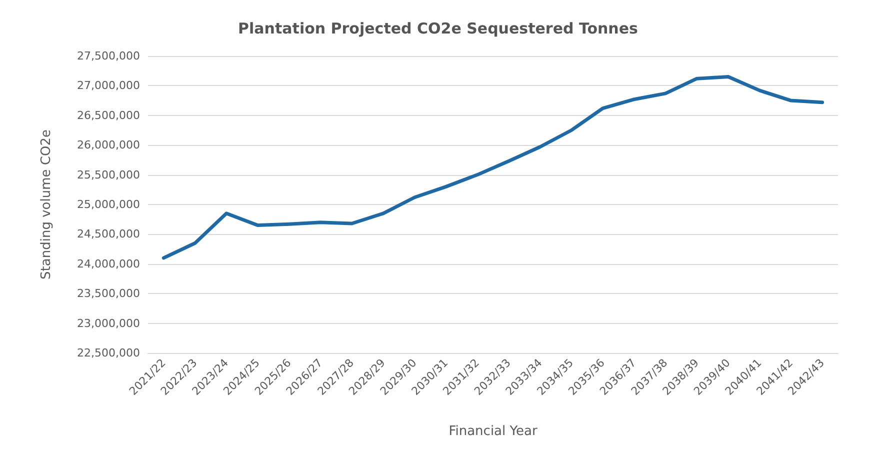 Image resolution: width=880 pixels, height=453 pixels. I want to click on y-tick-label: 27,500,000, so click(108, 56).